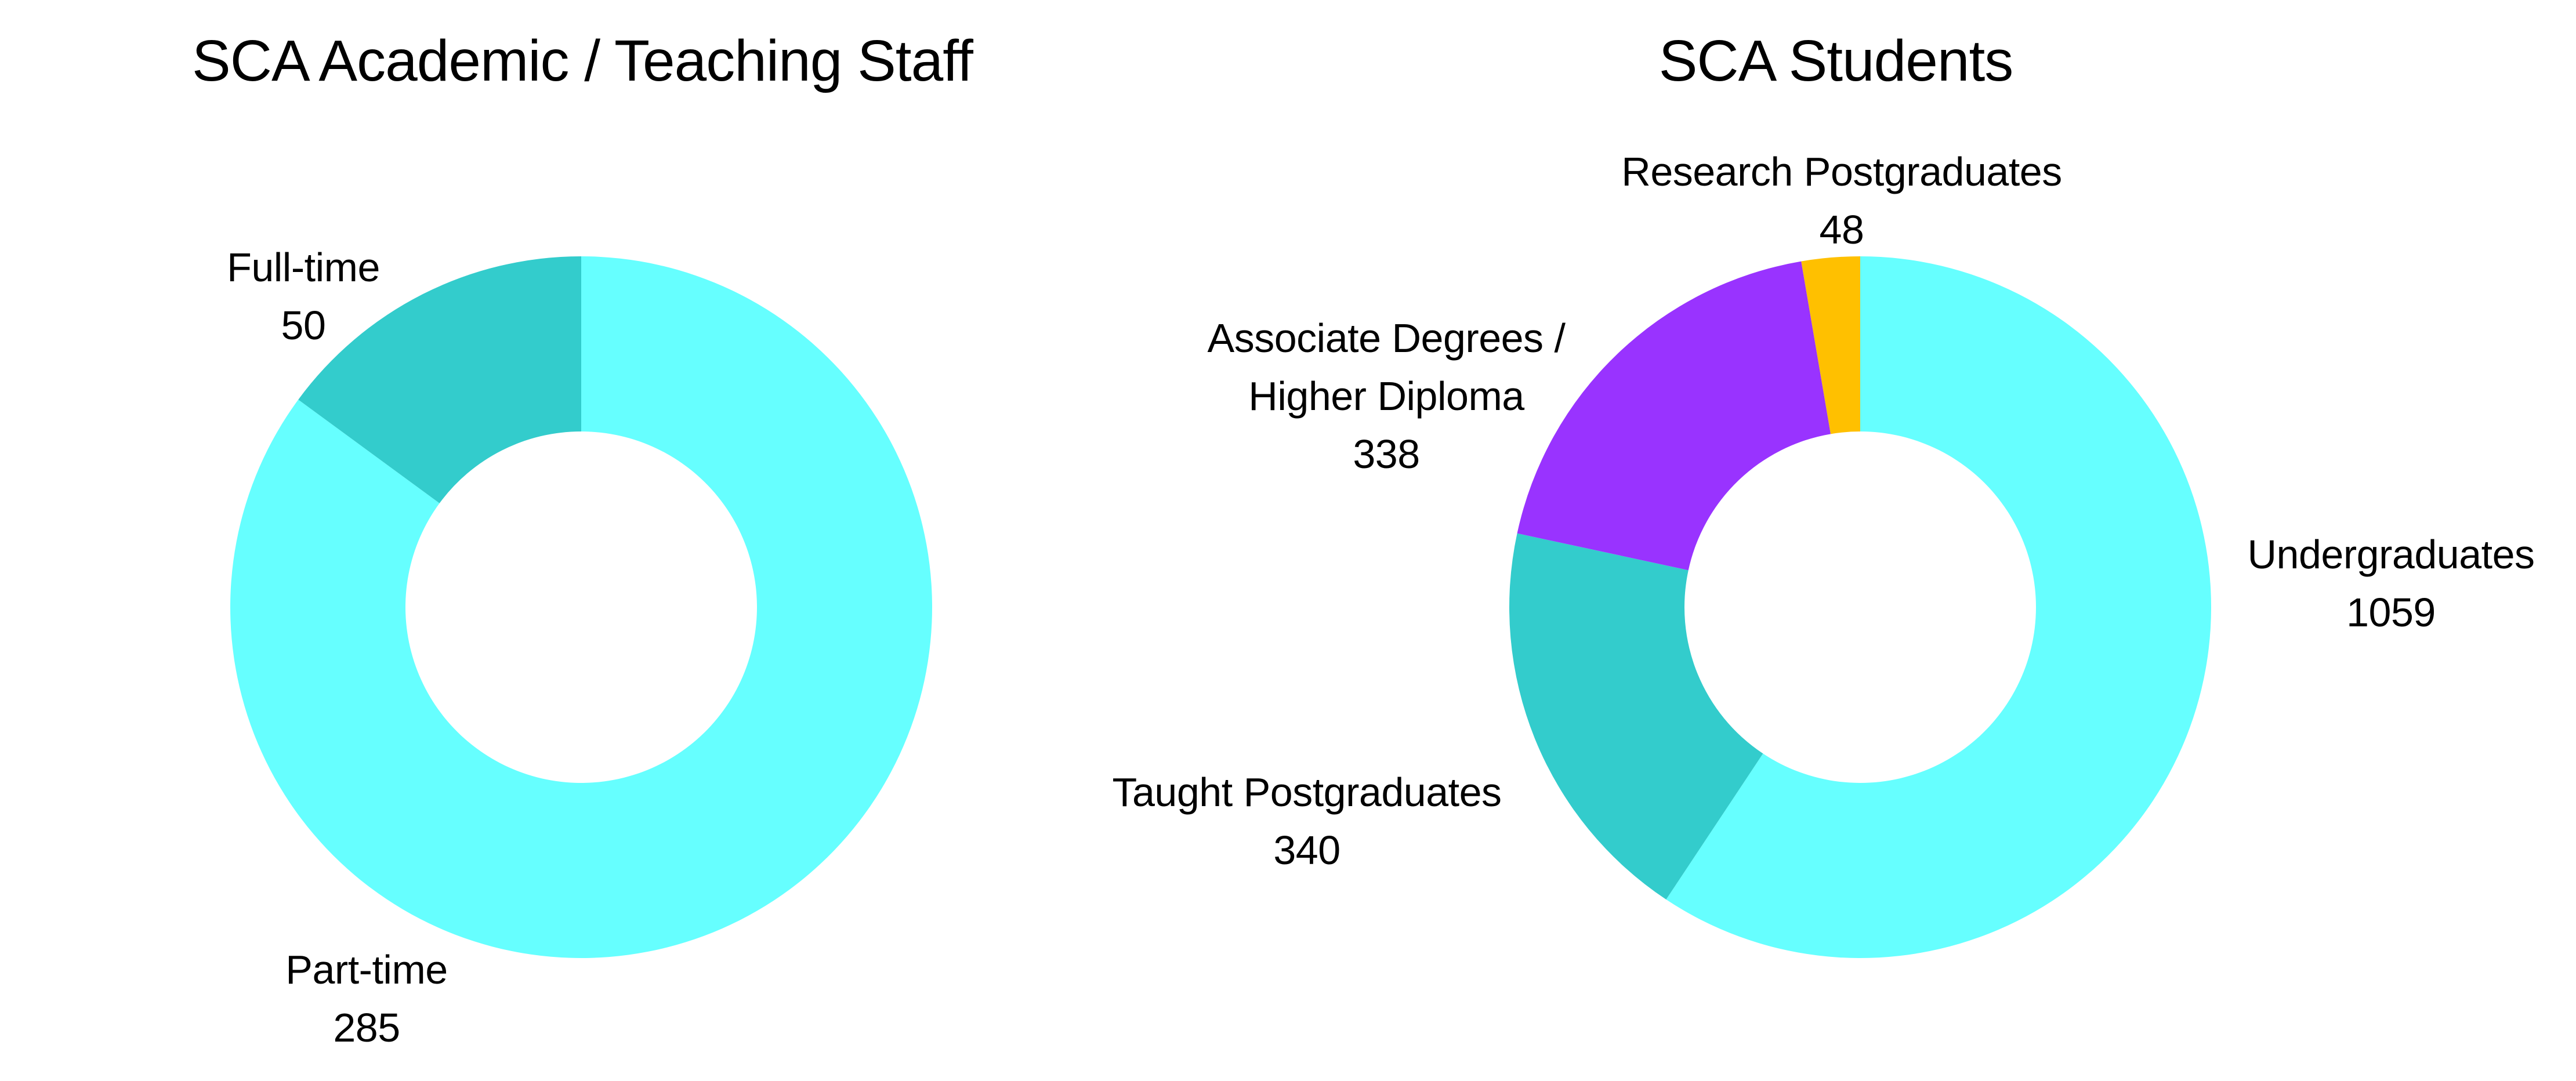 Image resolution: width=2576 pixels, height=1081 pixels. Describe the element at coordinates (1842, 201) in the screenshot. I see `label-research-postgraduates: Research Postgraduates 48` at that location.